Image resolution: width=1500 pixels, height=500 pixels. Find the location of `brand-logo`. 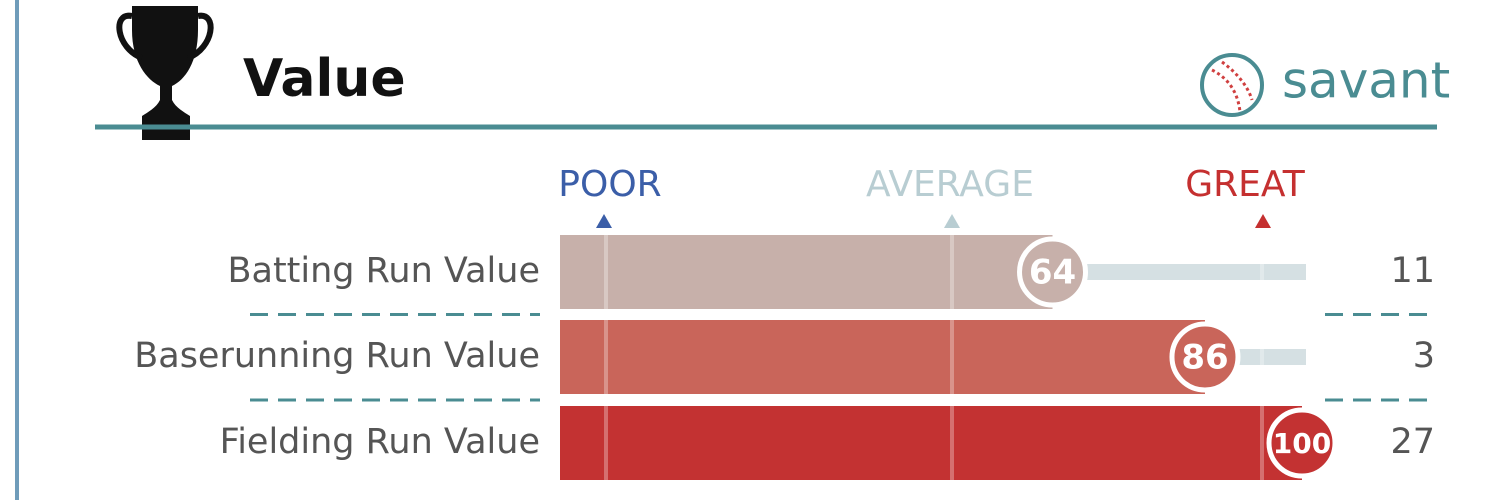

brand-logo is located at coordinates (1232, 85).